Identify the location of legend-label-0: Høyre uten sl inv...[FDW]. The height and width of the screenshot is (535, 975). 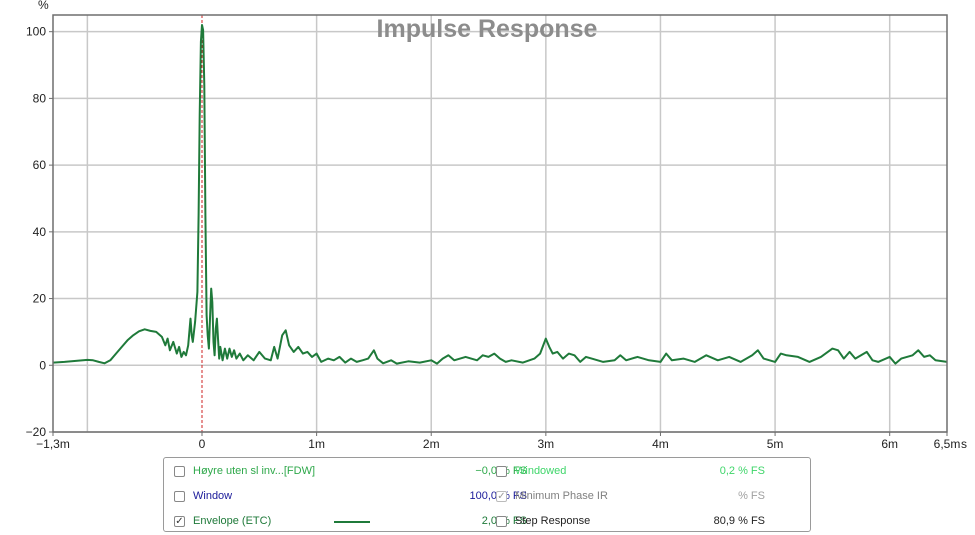
(254, 471).